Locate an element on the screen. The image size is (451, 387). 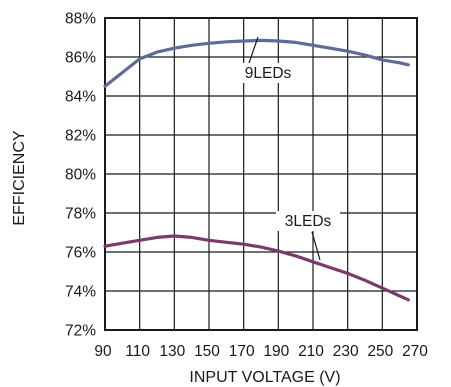
y-tick-label: 80% is located at coordinates (80, 175).